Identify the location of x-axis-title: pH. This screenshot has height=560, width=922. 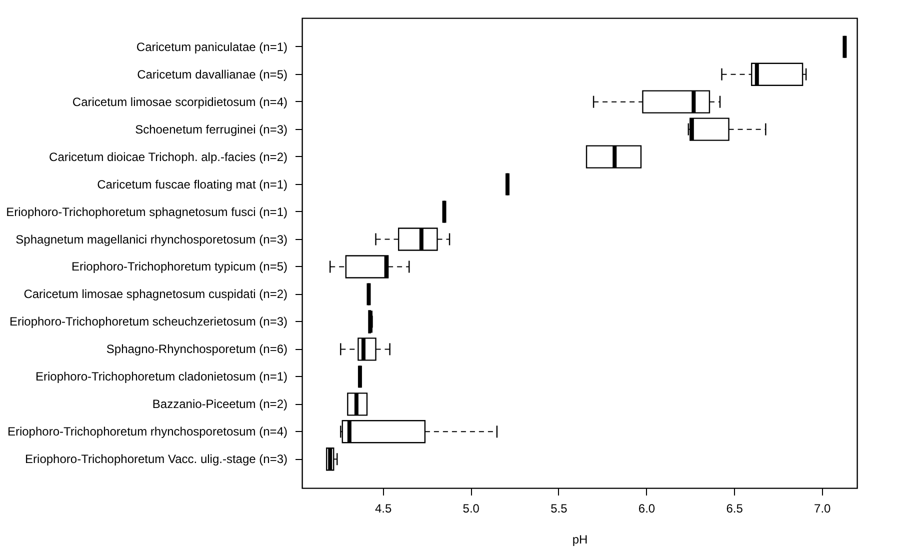
(580, 539).